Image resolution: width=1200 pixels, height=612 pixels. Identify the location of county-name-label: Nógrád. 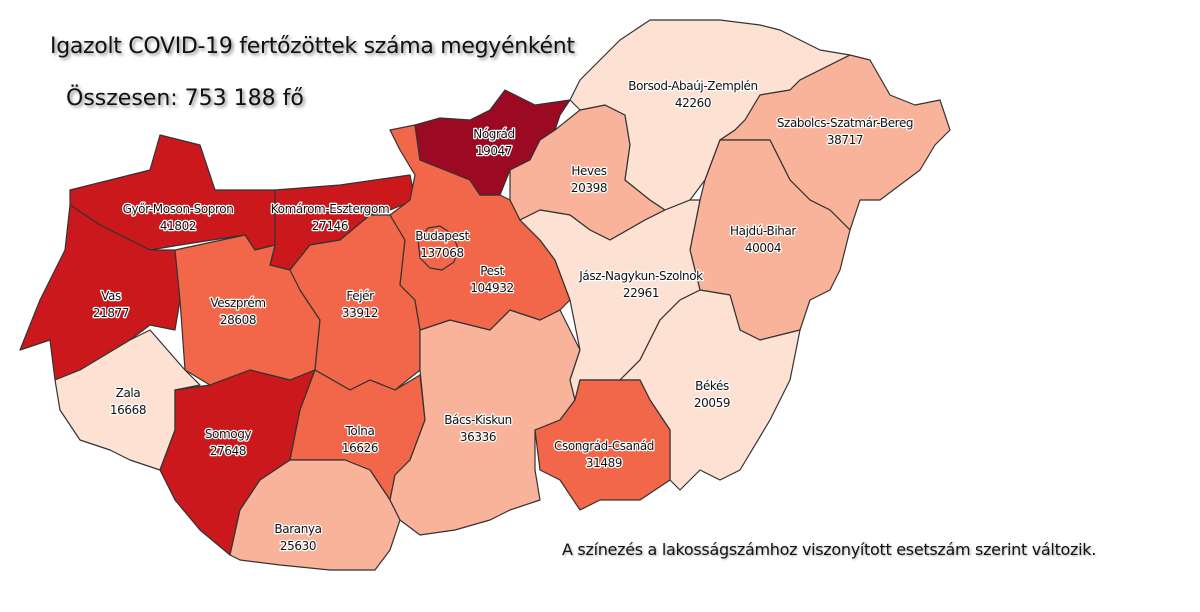
(493, 134).